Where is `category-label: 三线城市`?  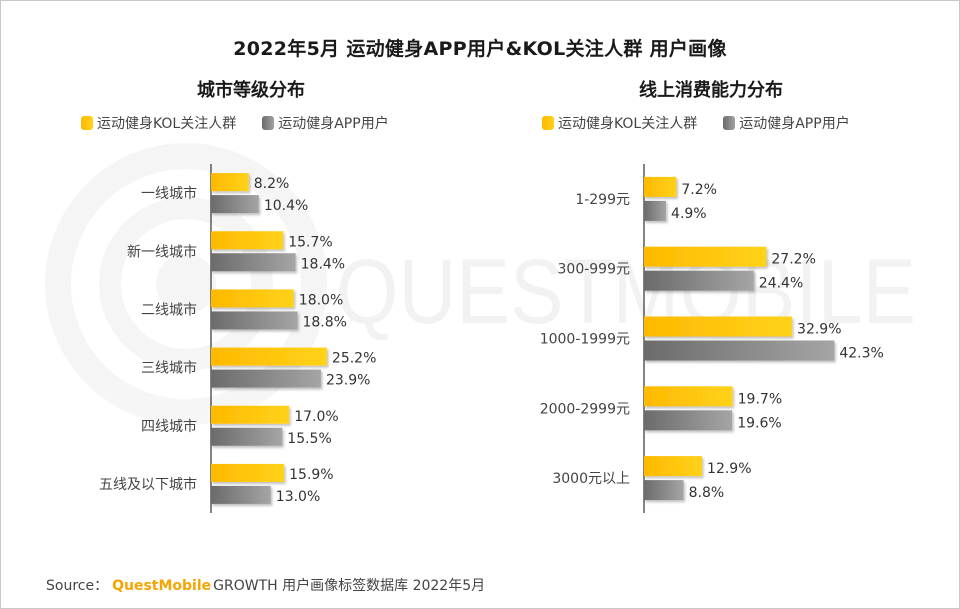 category-label: 三线城市 is located at coordinates (169, 368).